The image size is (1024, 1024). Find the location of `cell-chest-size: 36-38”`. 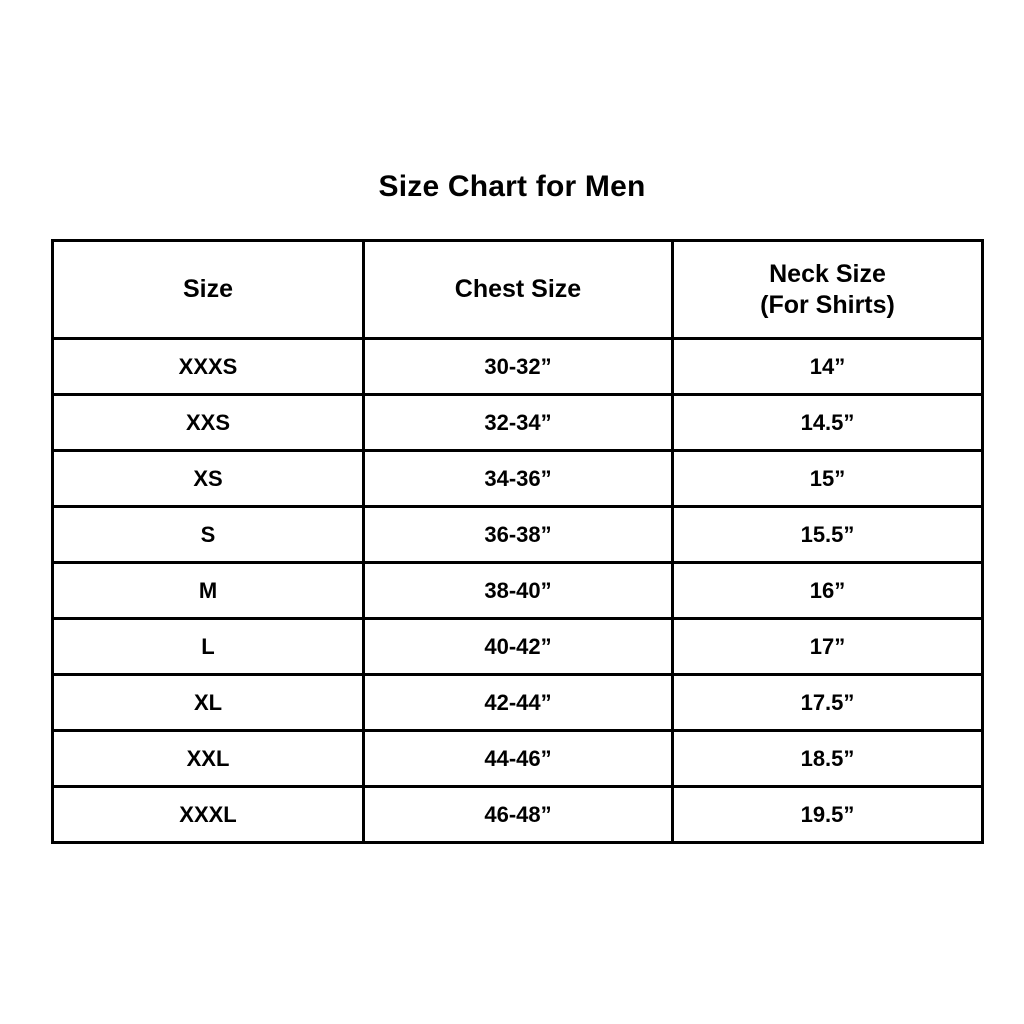

cell-chest-size: 36-38” is located at coordinates (518, 534).